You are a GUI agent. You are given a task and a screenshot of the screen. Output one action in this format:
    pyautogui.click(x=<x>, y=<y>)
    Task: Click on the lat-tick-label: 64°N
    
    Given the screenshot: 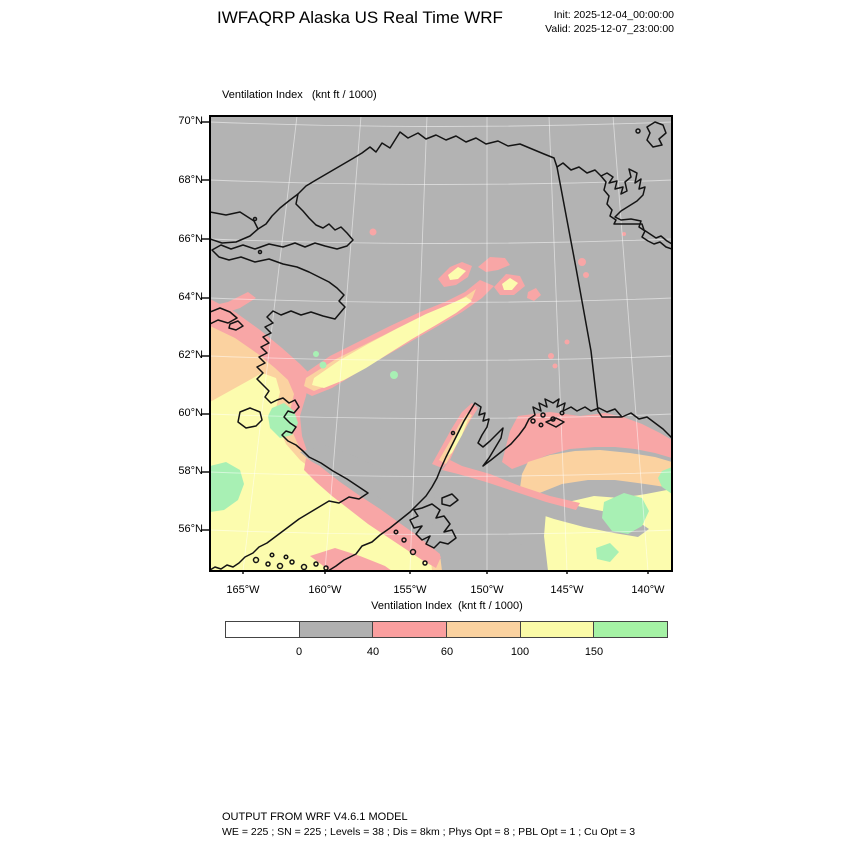 What is the action you would take?
    pyautogui.click(x=190, y=297)
    